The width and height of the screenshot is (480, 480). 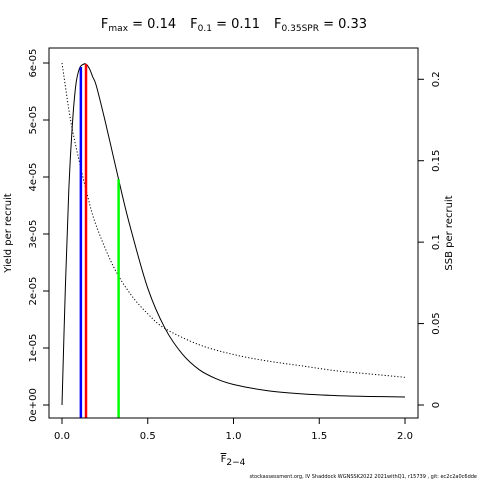 I want to click on y-right-tick-label: 0.2, so click(x=436, y=79).